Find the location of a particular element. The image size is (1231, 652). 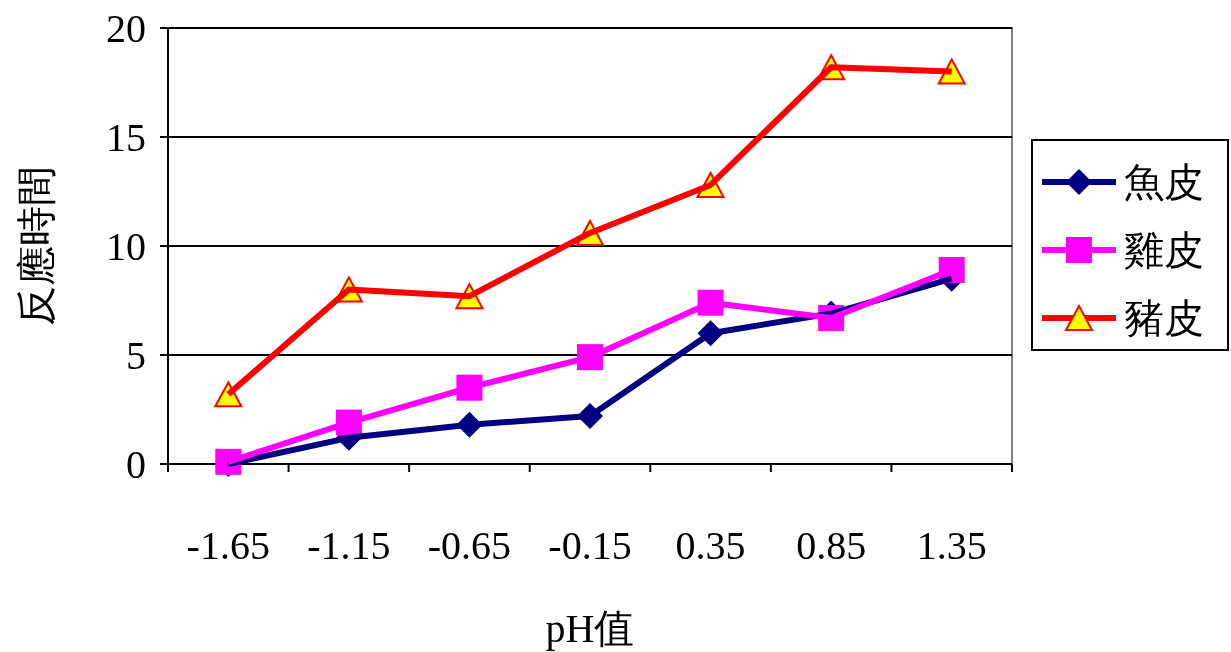

x-tick-label: 1.35 is located at coordinates (951, 545).